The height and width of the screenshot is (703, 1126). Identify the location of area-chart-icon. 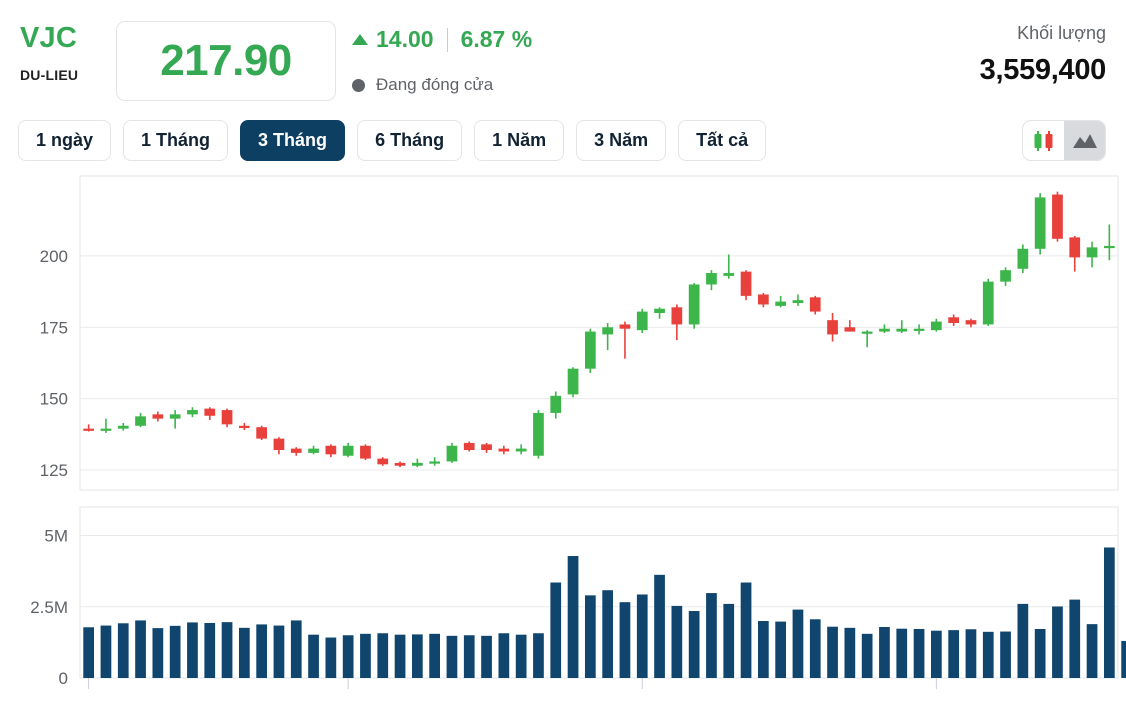
(1084, 140).